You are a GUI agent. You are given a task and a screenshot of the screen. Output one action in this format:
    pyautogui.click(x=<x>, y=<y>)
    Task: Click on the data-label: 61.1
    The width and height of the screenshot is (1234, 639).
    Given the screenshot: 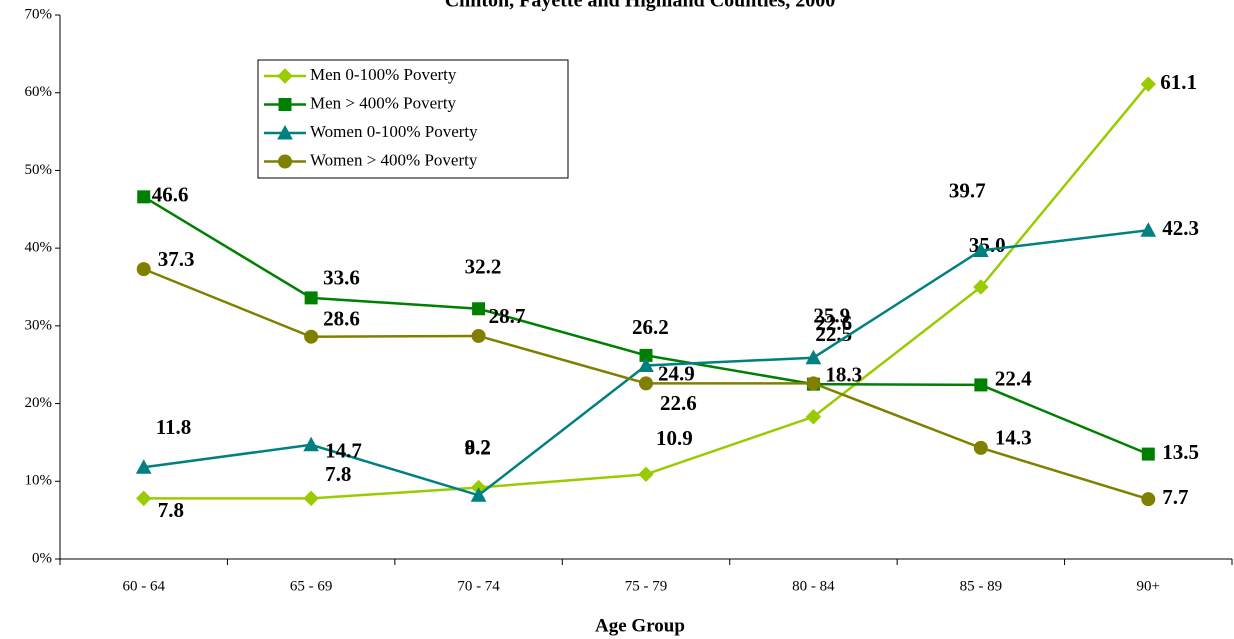 What is the action you would take?
    pyautogui.click(x=1178, y=82)
    